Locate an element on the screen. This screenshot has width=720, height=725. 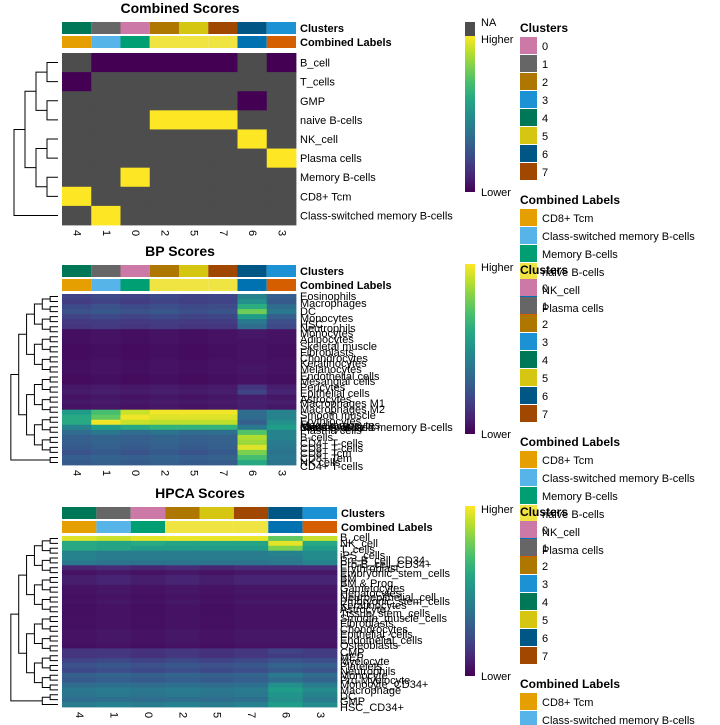
side-legend-clusters: Clusters 0 1 2 3 4 5 6 7 is located at coordinates (544, 100).